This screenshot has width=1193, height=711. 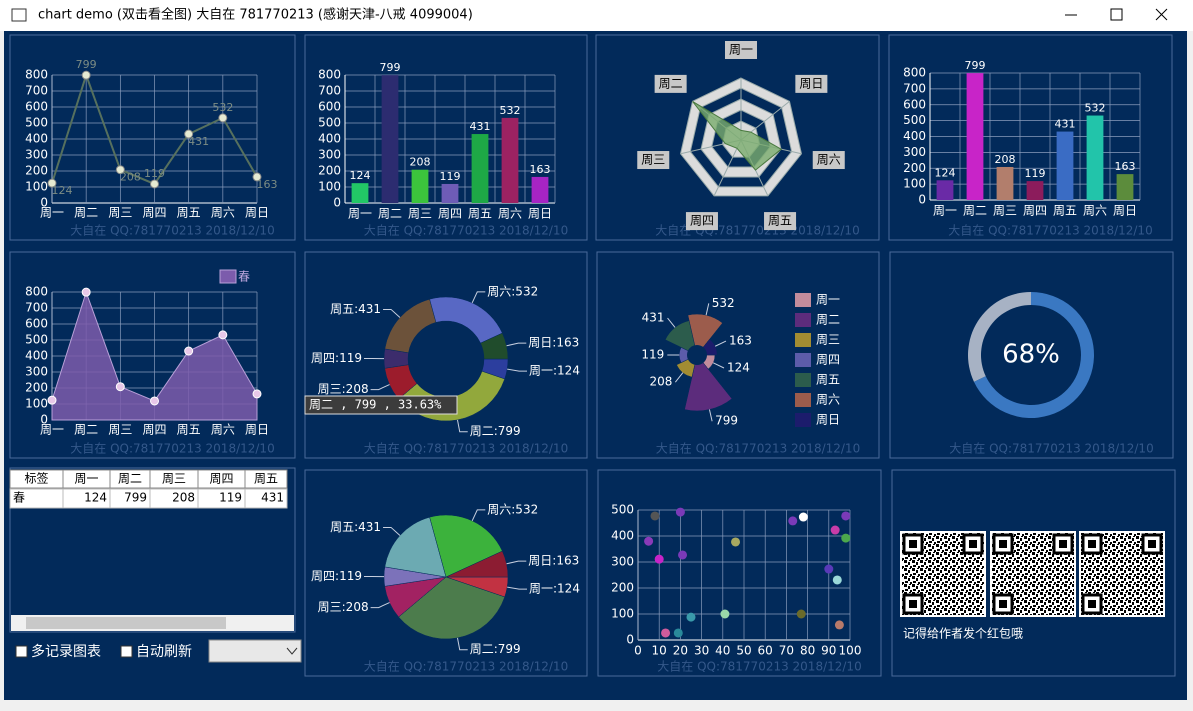 I want to click on slice-label: 周五:431, so click(x=355, y=309).